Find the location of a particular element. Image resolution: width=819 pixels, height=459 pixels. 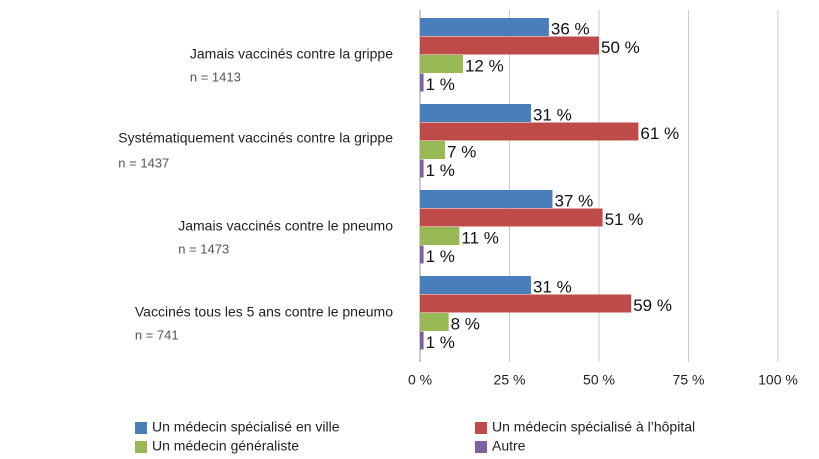

value-label: 59 % is located at coordinates (652, 305).